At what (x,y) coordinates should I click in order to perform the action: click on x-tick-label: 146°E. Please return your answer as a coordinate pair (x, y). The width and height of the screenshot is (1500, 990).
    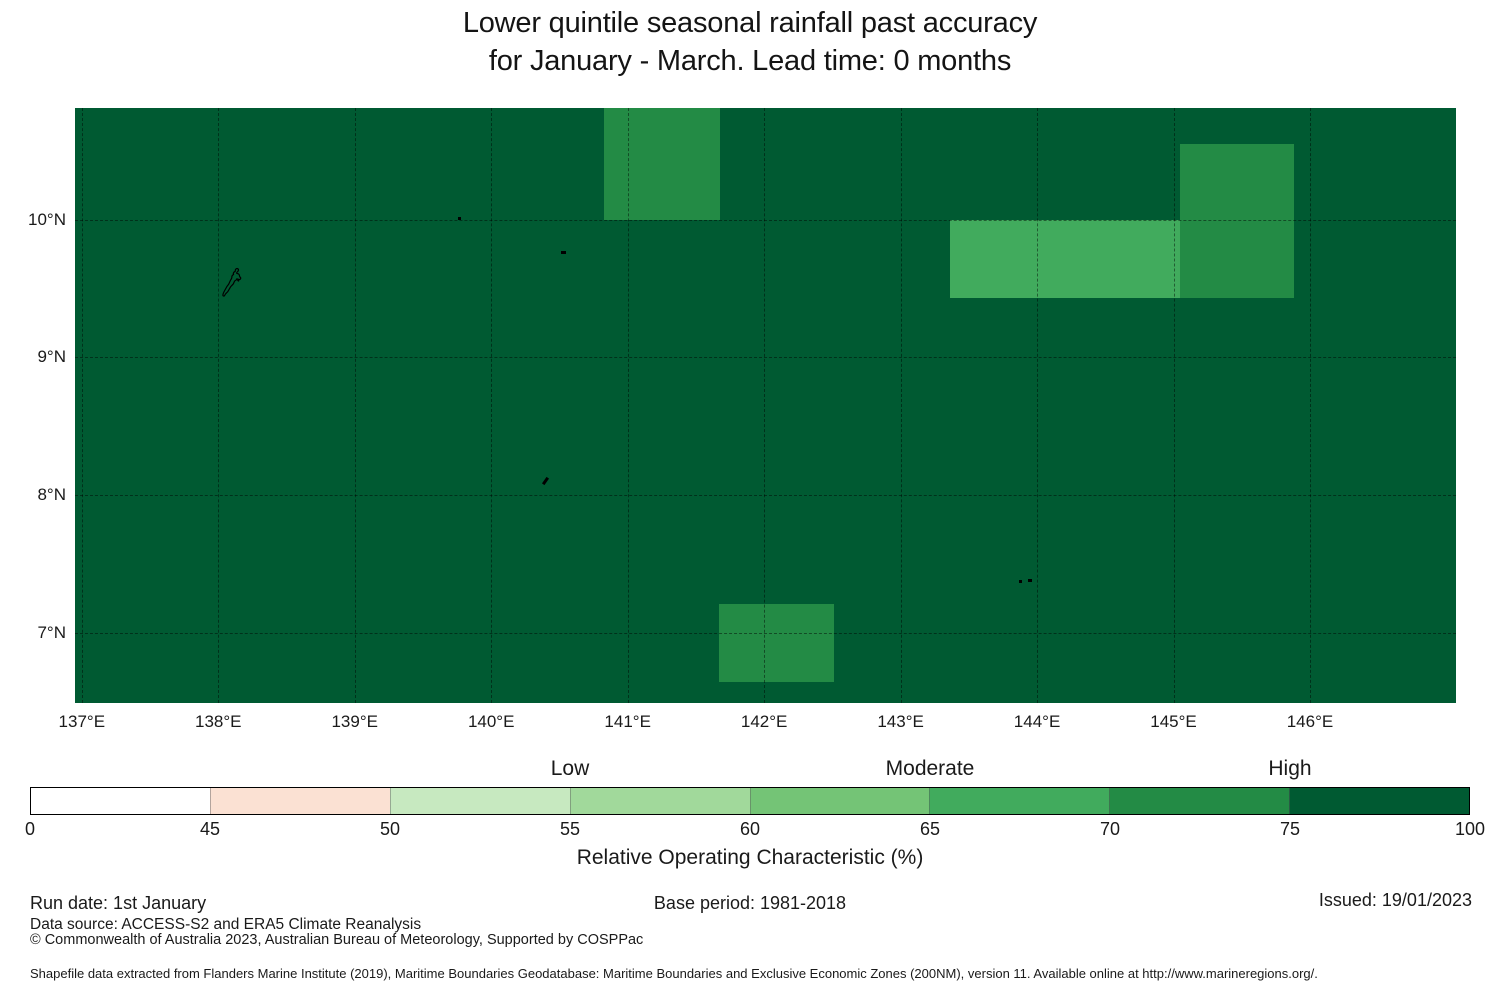
    Looking at the image, I should click on (1310, 721).